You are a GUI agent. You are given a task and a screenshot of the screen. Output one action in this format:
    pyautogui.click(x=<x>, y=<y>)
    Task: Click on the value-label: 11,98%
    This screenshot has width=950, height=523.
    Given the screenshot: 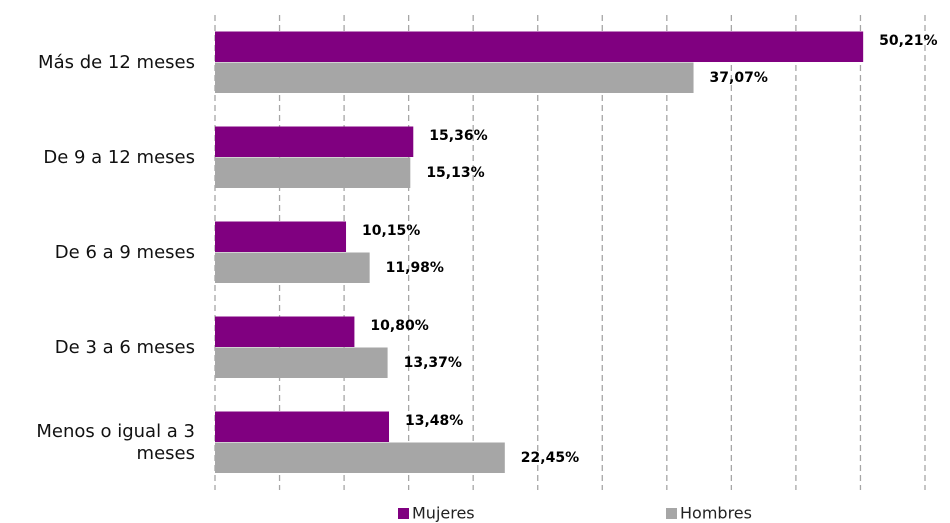 What is the action you would take?
    pyautogui.click(x=415, y=268)
    